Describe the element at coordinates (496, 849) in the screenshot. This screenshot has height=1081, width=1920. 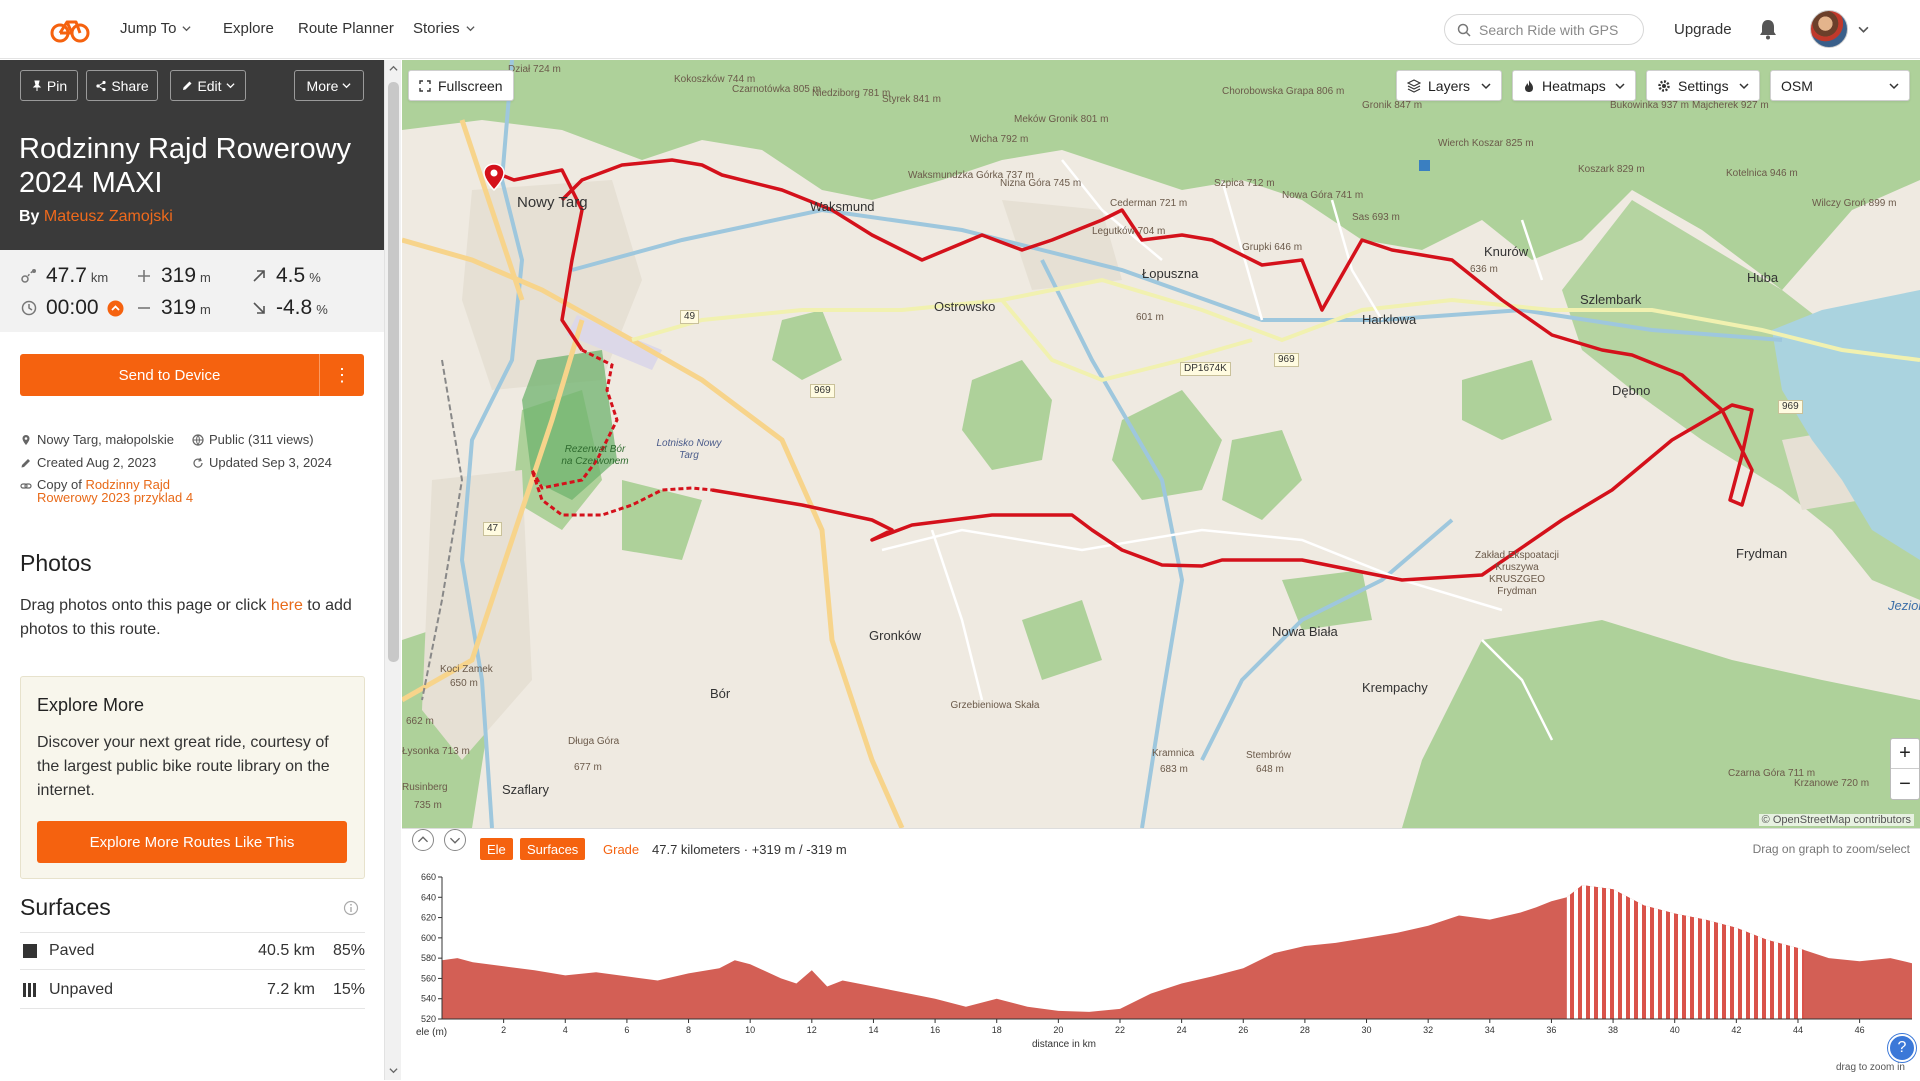
I see `tab-elevation: Ele` at that location.